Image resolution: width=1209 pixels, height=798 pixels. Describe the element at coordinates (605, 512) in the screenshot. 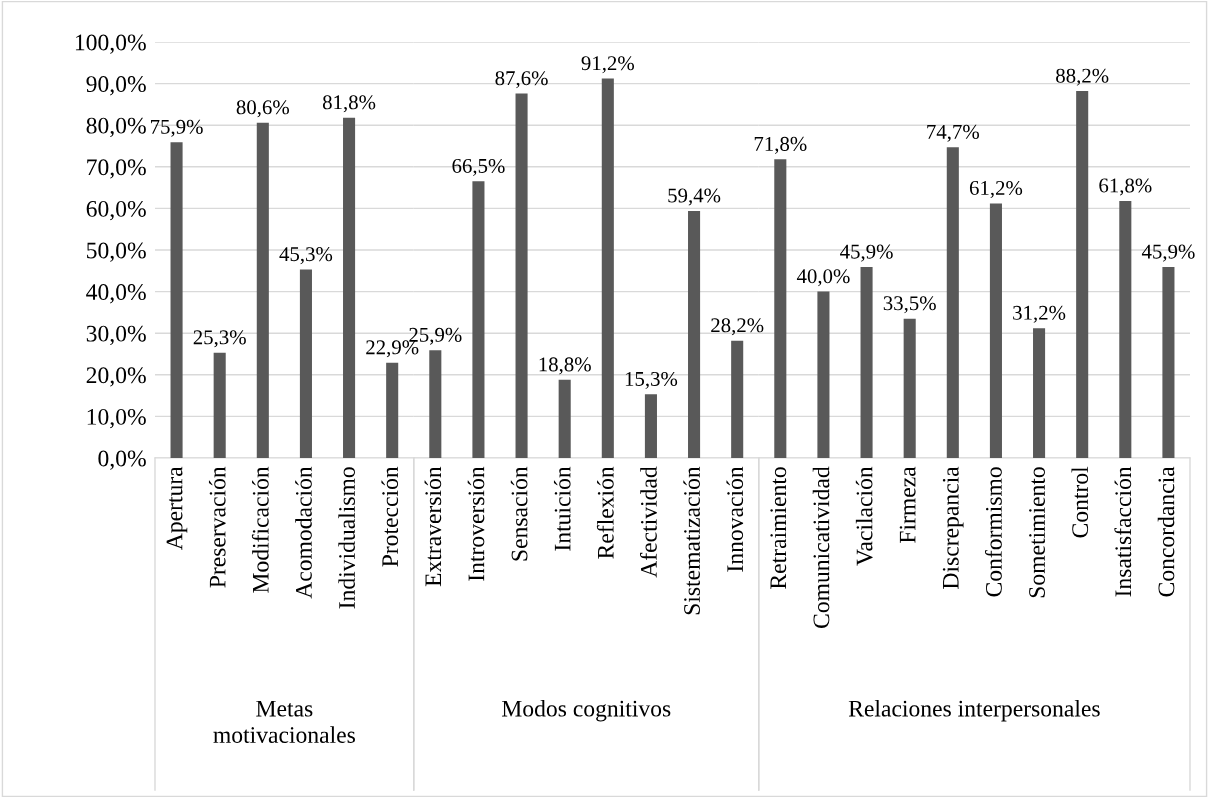

I see `x-tick-label: Reflexión` at that location.